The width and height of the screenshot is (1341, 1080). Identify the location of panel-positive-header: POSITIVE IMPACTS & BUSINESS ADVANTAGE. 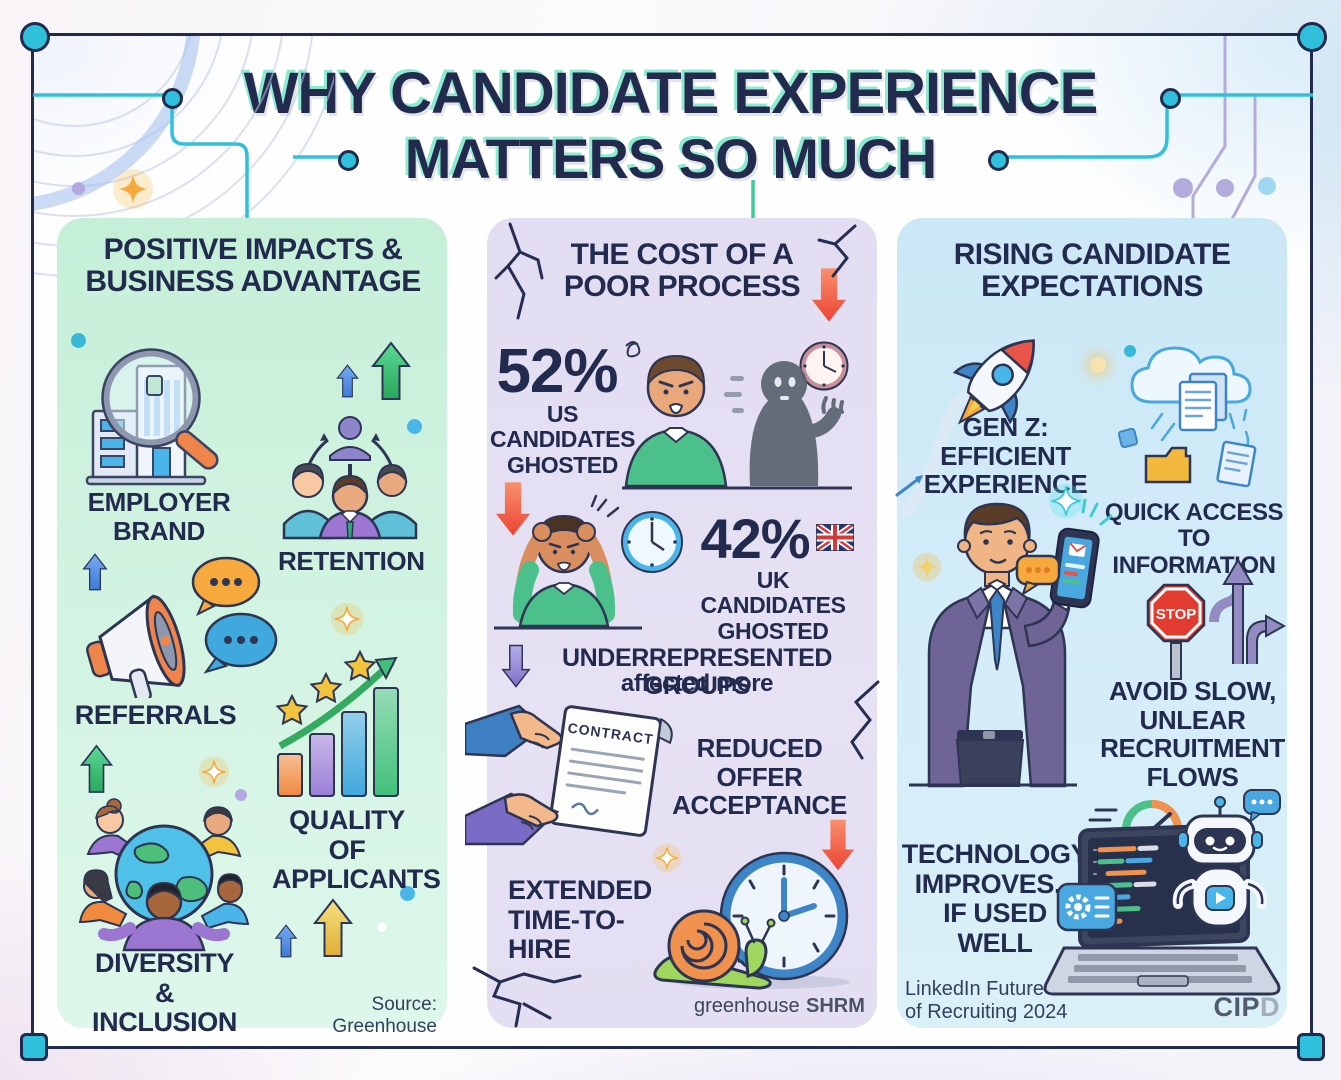
(253, 266).